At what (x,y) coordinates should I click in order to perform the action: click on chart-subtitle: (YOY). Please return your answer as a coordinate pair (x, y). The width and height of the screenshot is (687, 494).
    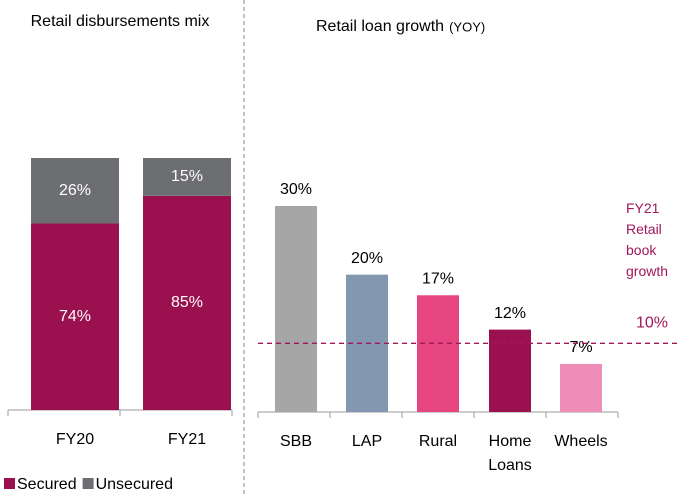
    Looking at the image, I should click on (467, 26).